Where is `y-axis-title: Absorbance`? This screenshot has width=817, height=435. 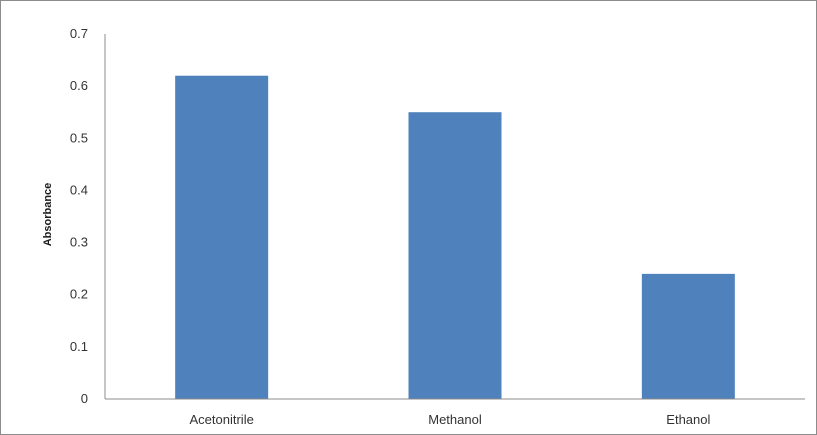 y-axis-title: Absorbance is located at coordinates (48, 215).